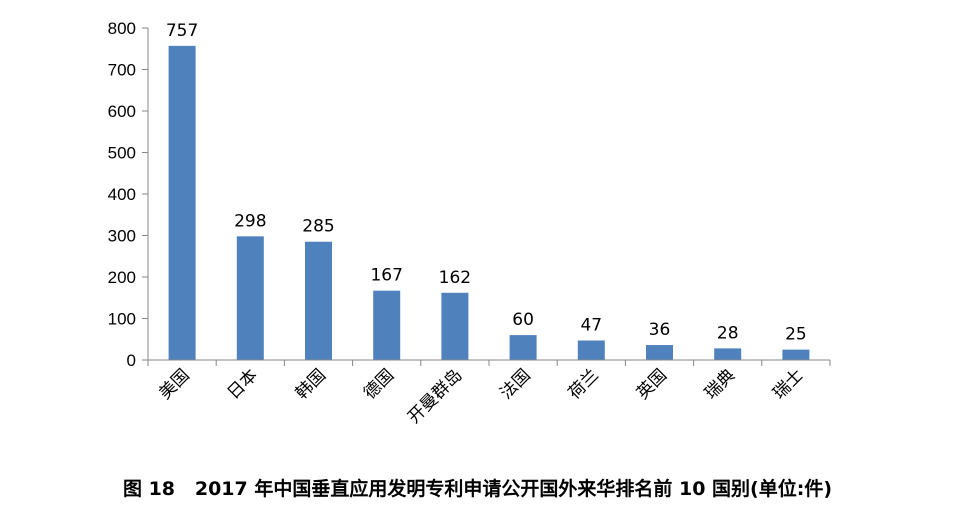  Describe the element at coordinates (455, 278) in the screenshot. I see `data-label: 162` at that location.